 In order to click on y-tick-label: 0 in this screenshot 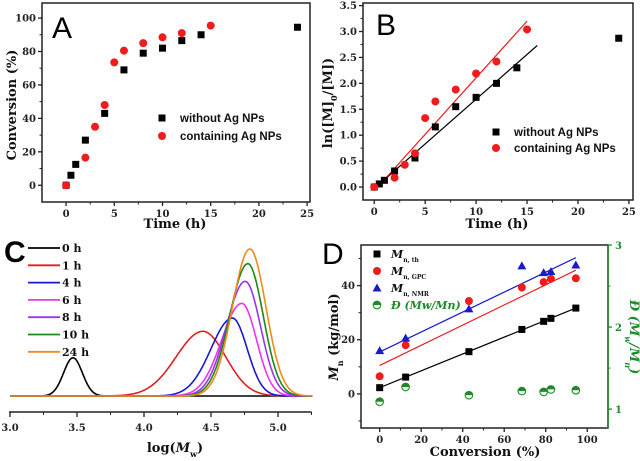, I will do `click(351, 394)`.